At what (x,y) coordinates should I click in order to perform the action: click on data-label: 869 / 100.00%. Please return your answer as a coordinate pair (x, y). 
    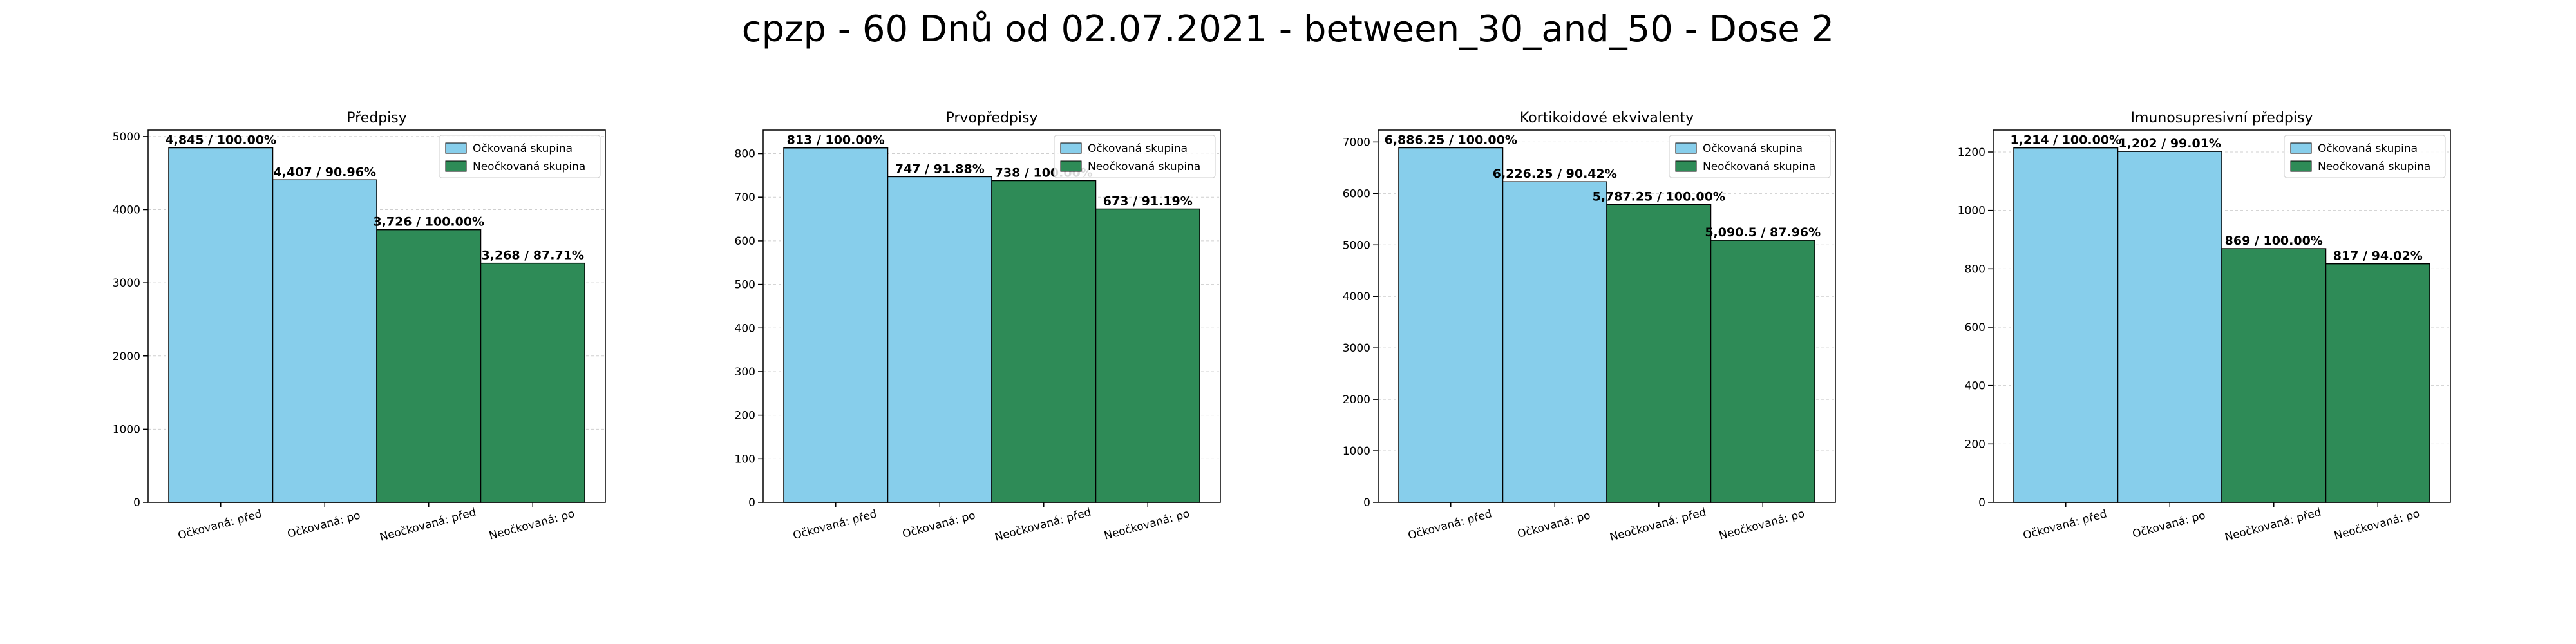
    Looking at the image, I should click on (2274, 241).